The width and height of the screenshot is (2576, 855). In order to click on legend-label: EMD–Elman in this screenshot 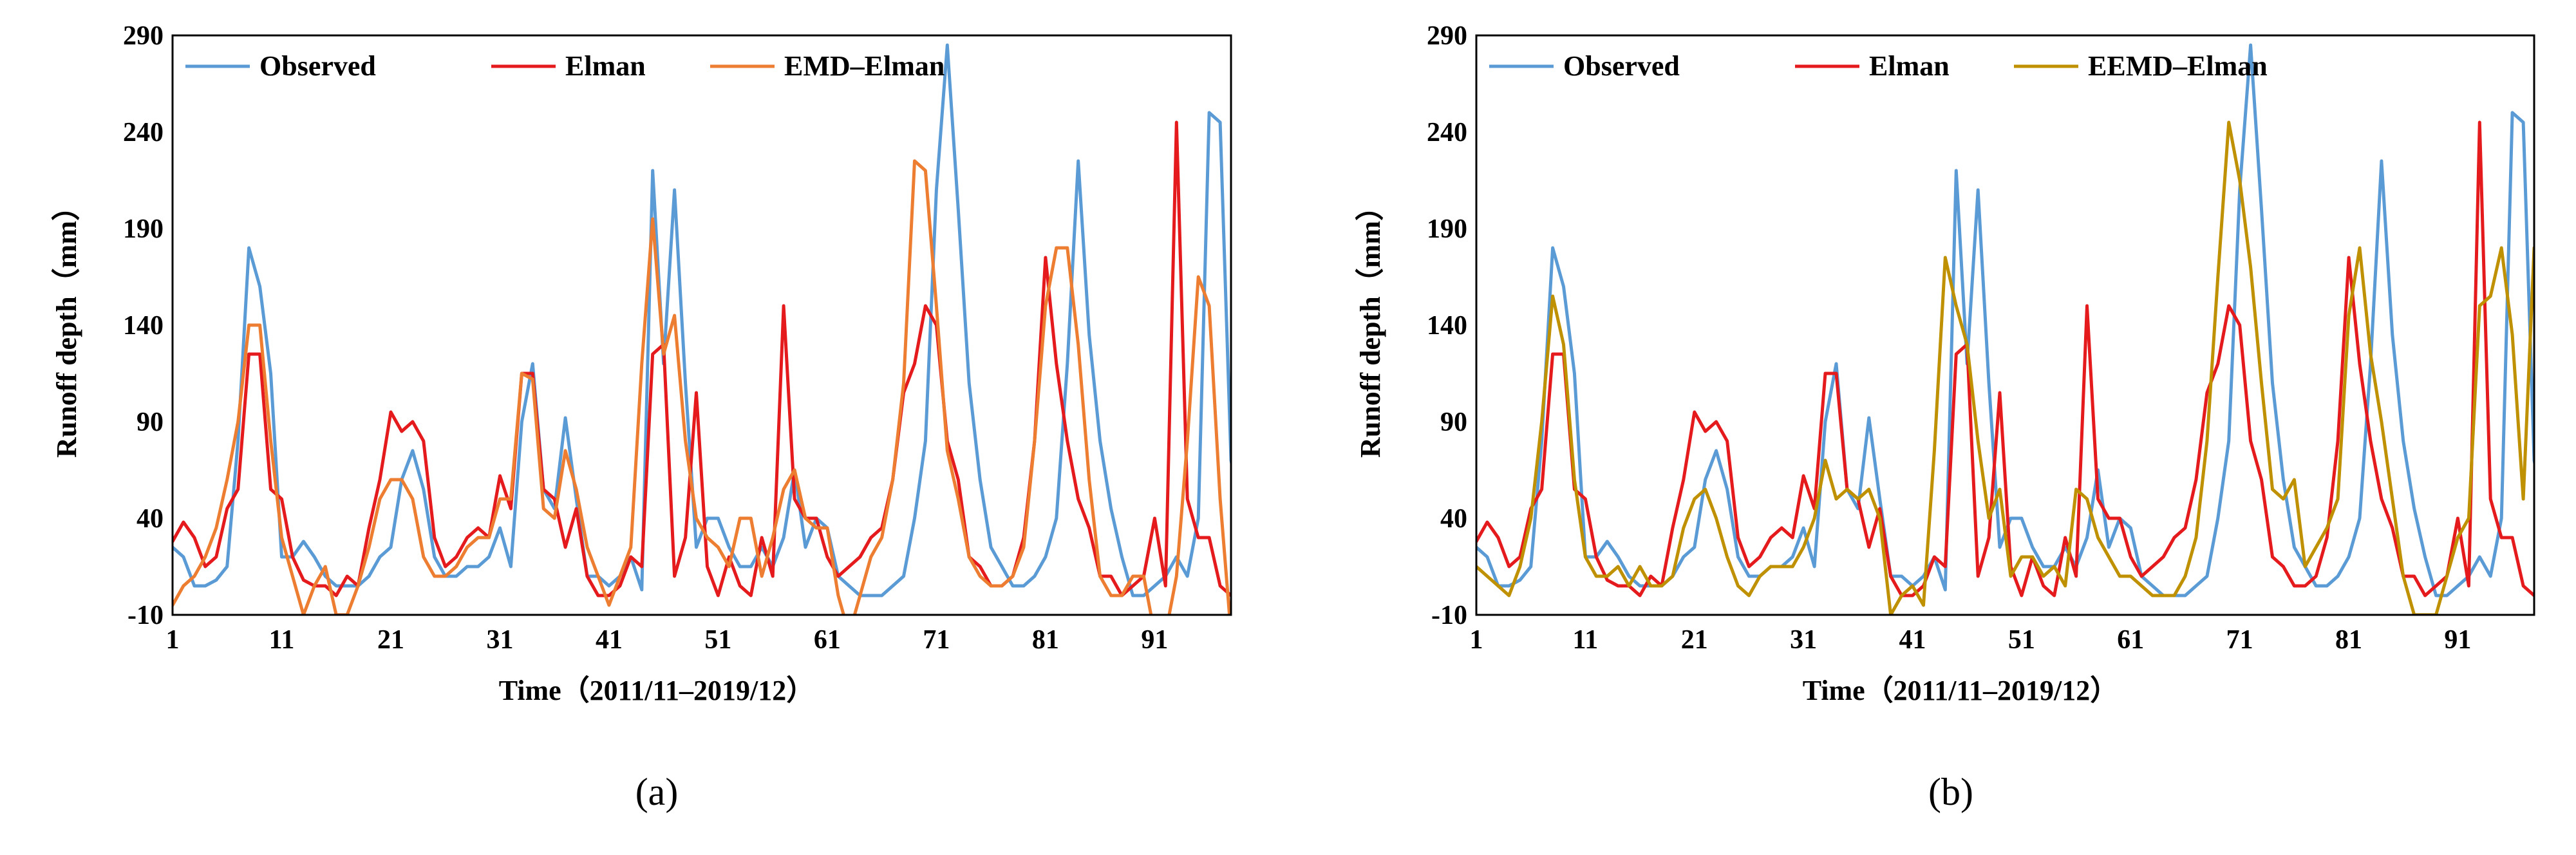, I will do `click(864, 66)`.